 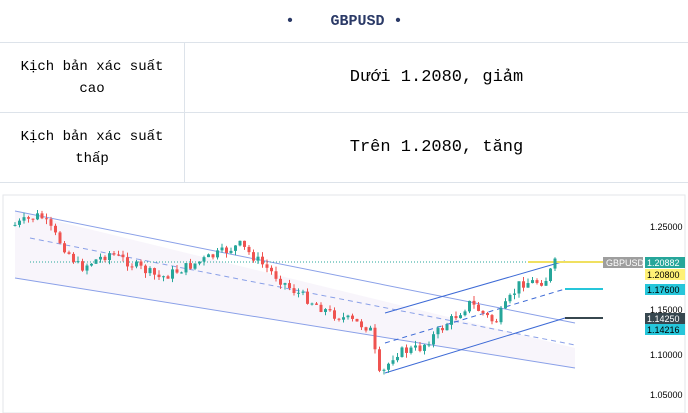 What do you see at coordinates (357, 21) in the screenshot?
I see `header-title: GBPUSD` at bounding box center [357, 21].